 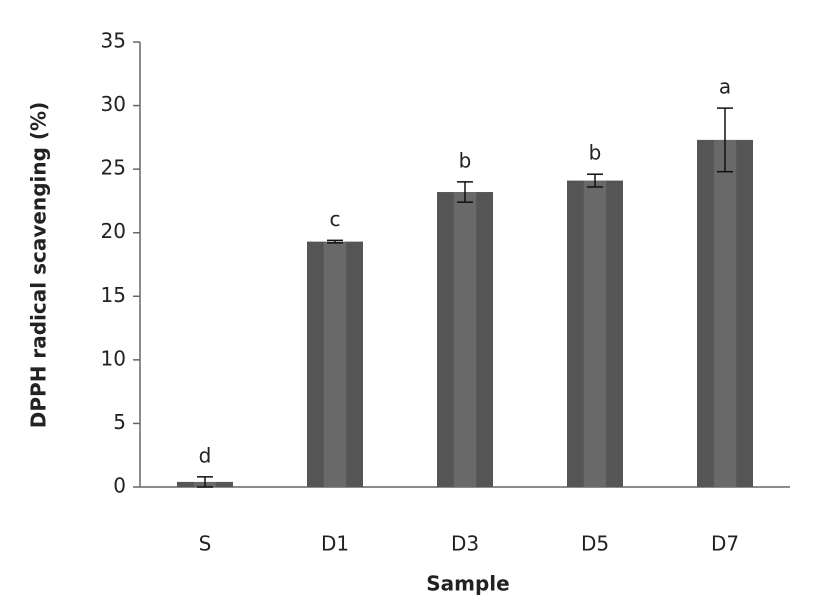 What do you see at coordinates (113, 168) in the screenshot?
I see `y-tick-label: 25` at bounding box center [113, 168].